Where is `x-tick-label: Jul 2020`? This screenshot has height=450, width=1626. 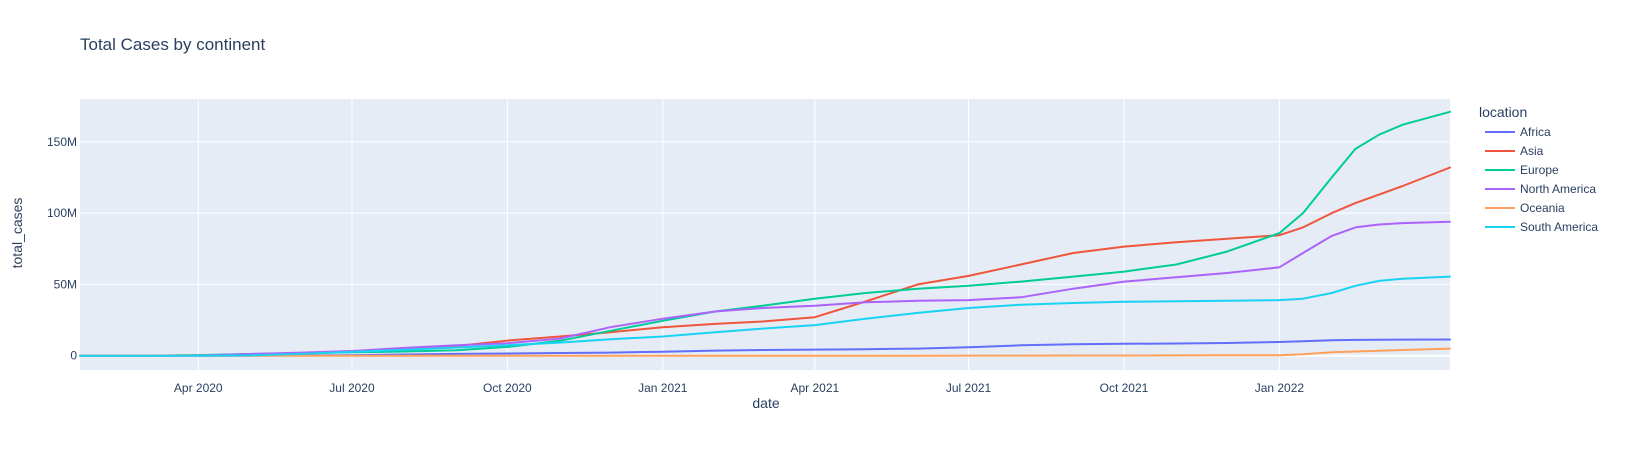 x-tick-label: Jul 2020 is located at coordinates (352, 388).